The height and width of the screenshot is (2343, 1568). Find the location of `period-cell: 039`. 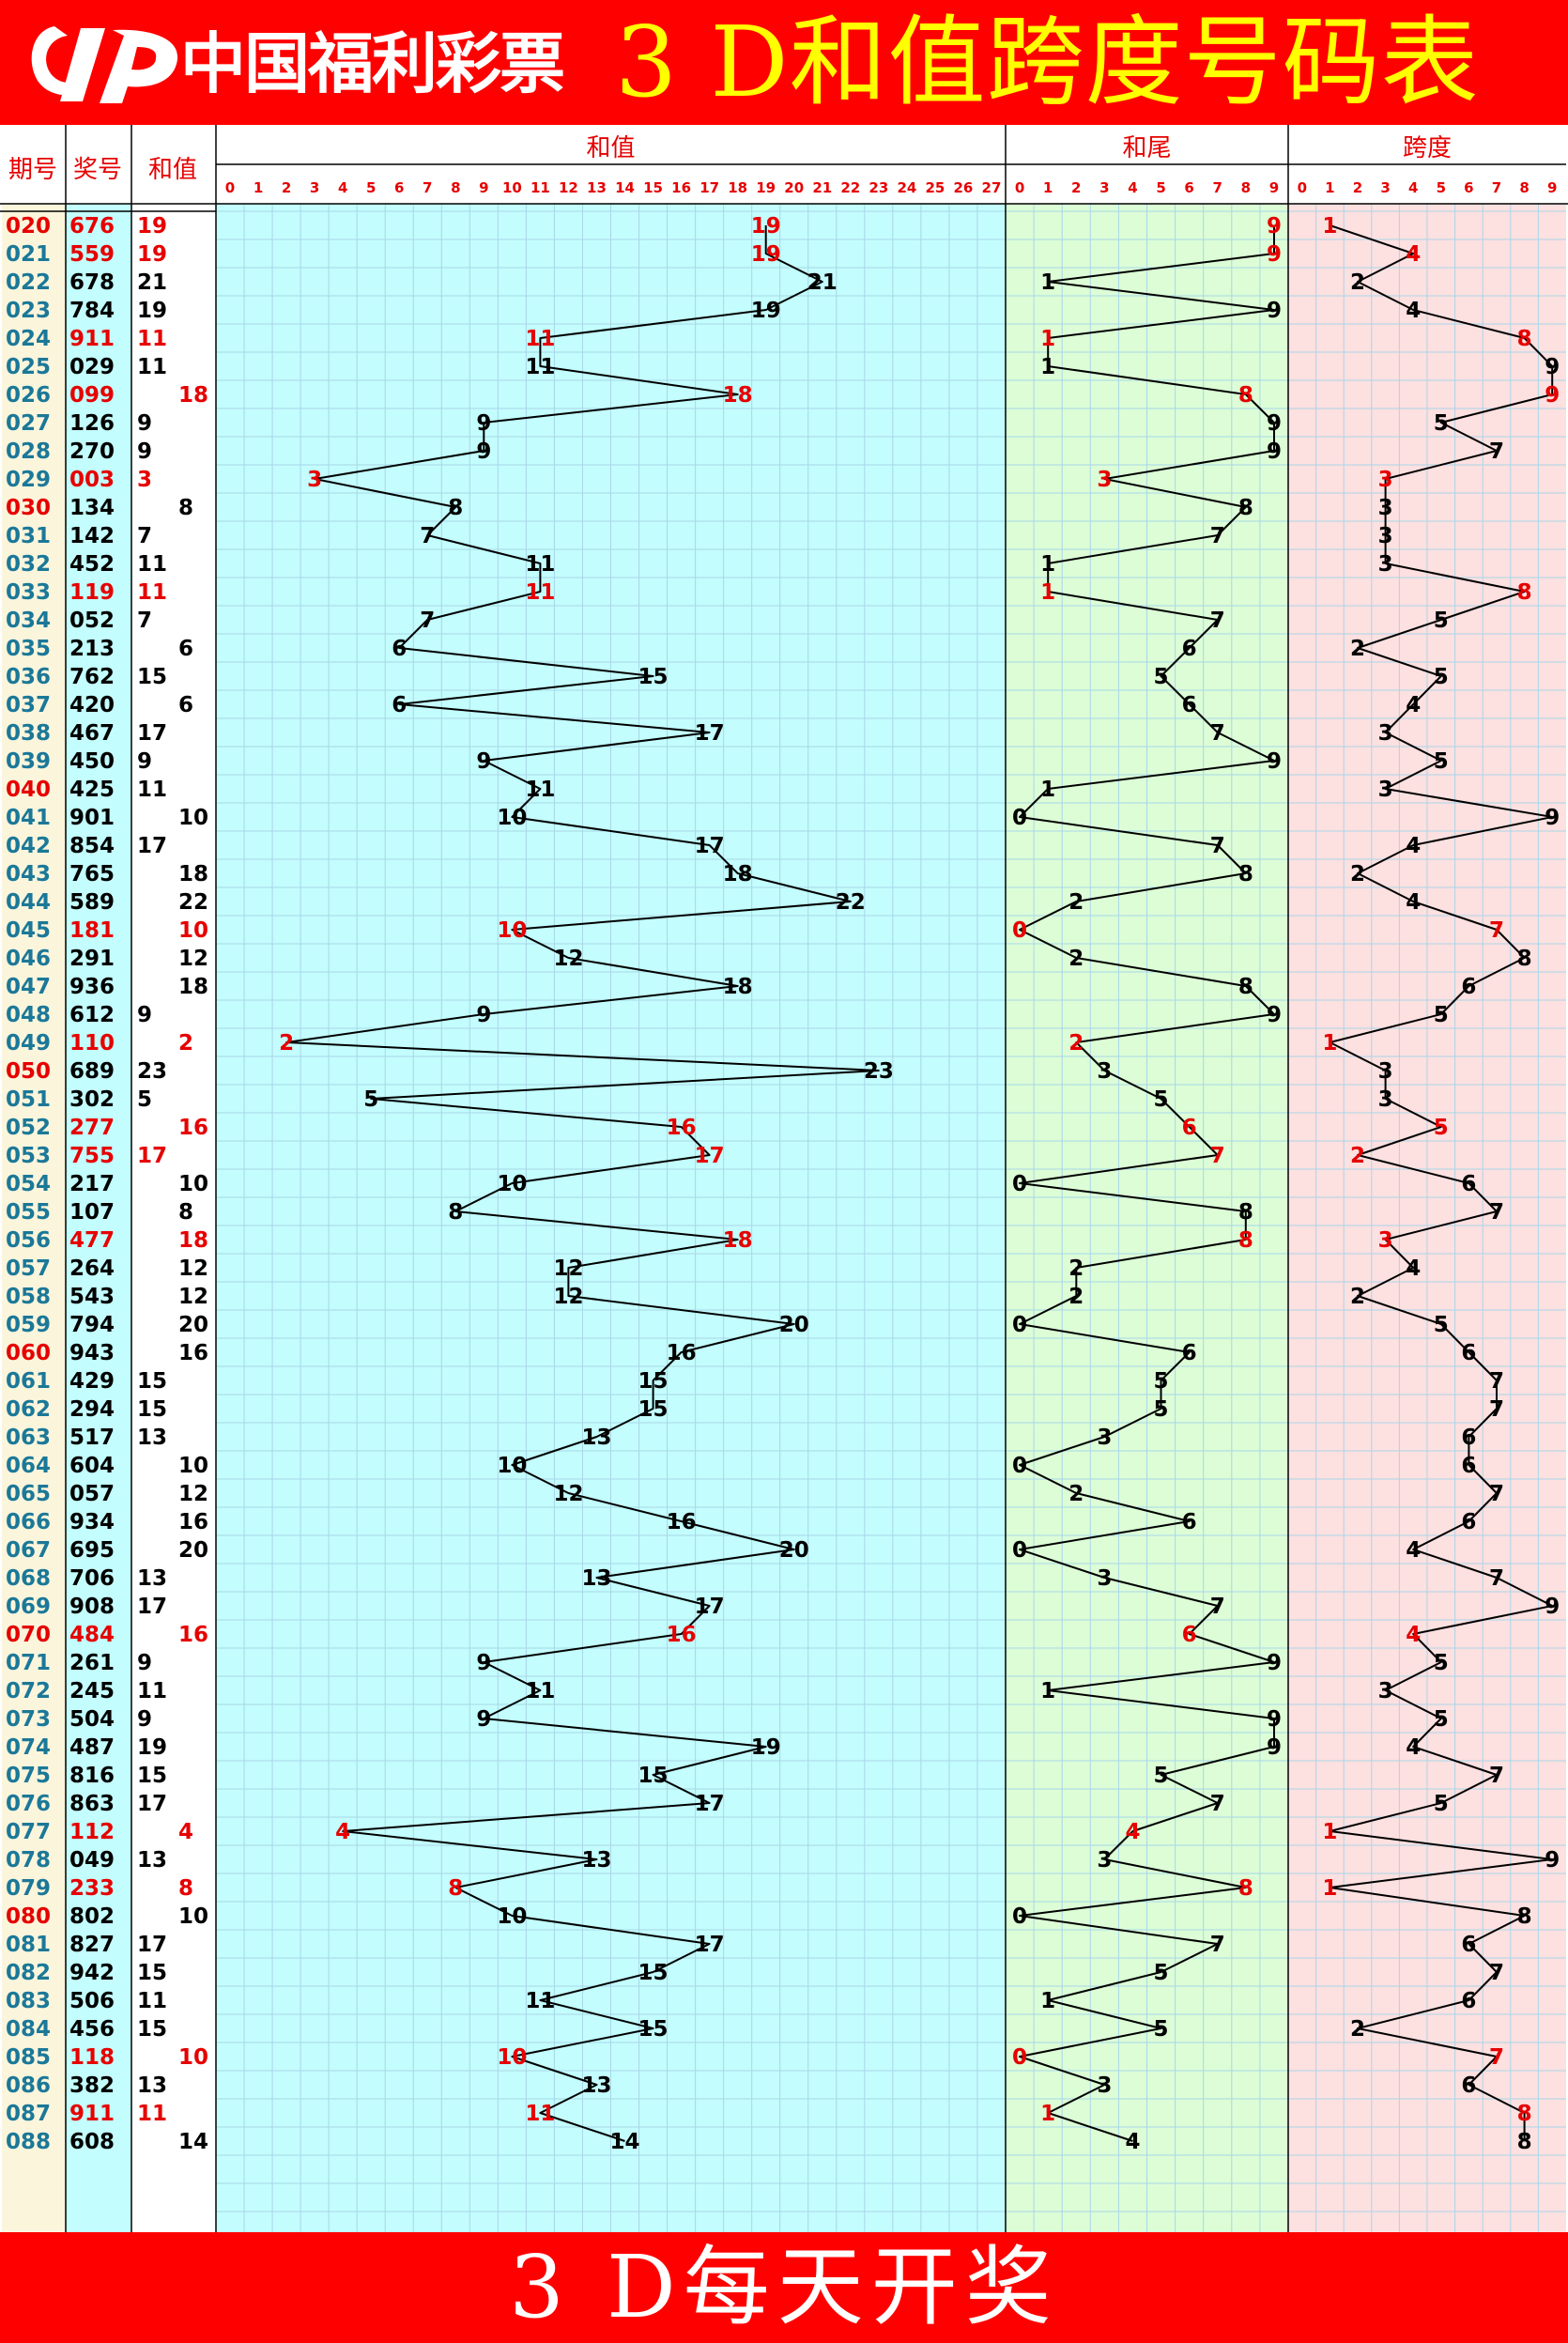

period-cell: 039 is located at coordinates (29, 761).